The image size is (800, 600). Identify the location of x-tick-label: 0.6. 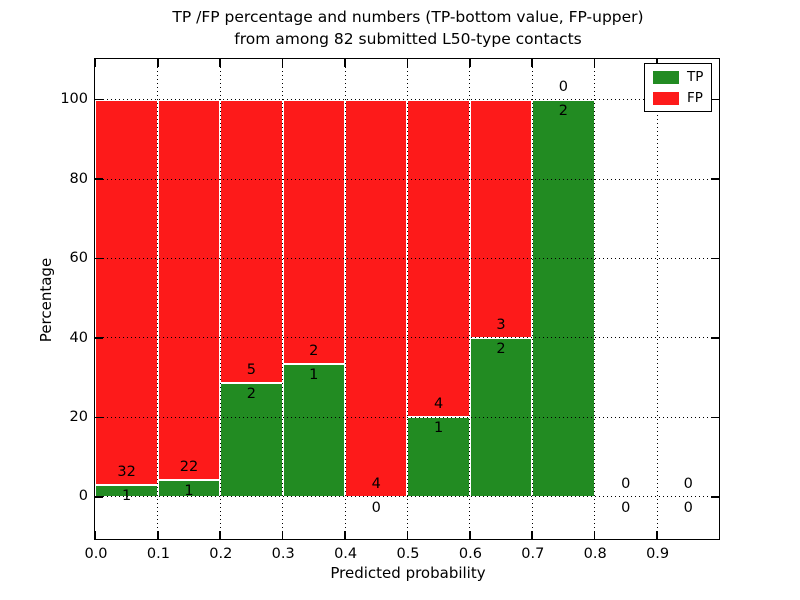
(470, 554).